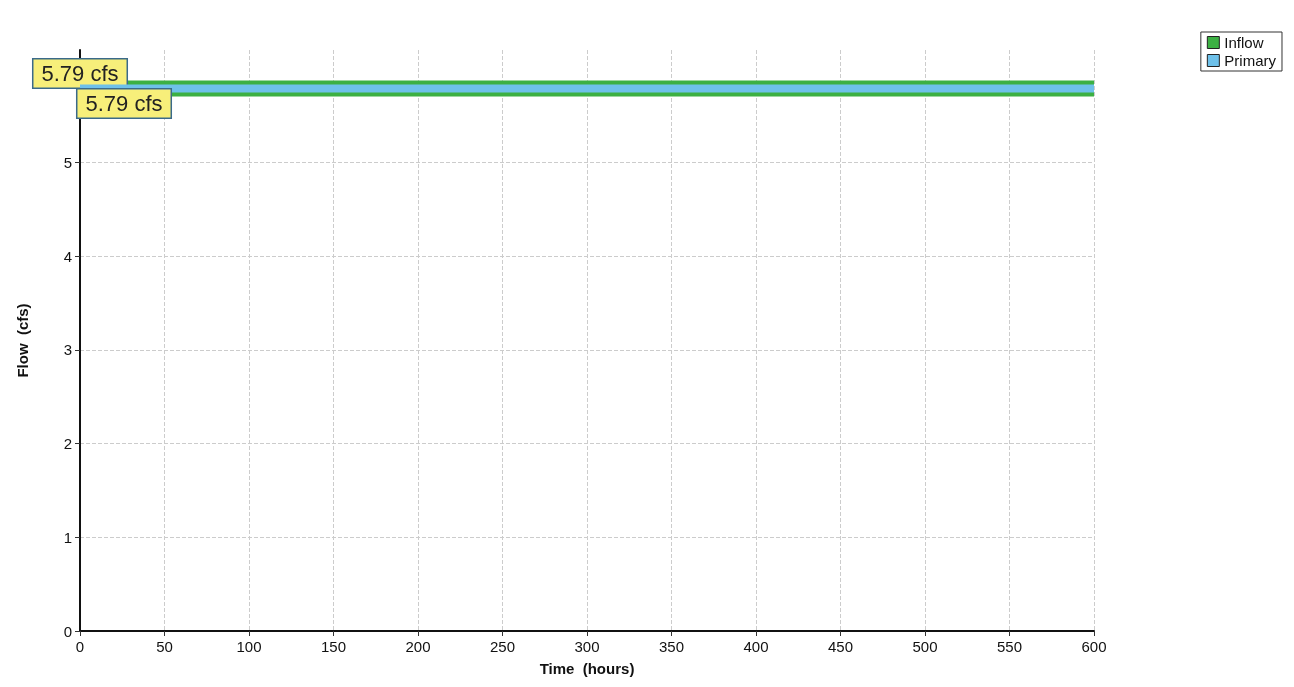 The height and width of the screenshot is (687, 1294). Describe the element at coordinates (418, 646) in the screenshot. I see `x-tick-label: 200` at that location.